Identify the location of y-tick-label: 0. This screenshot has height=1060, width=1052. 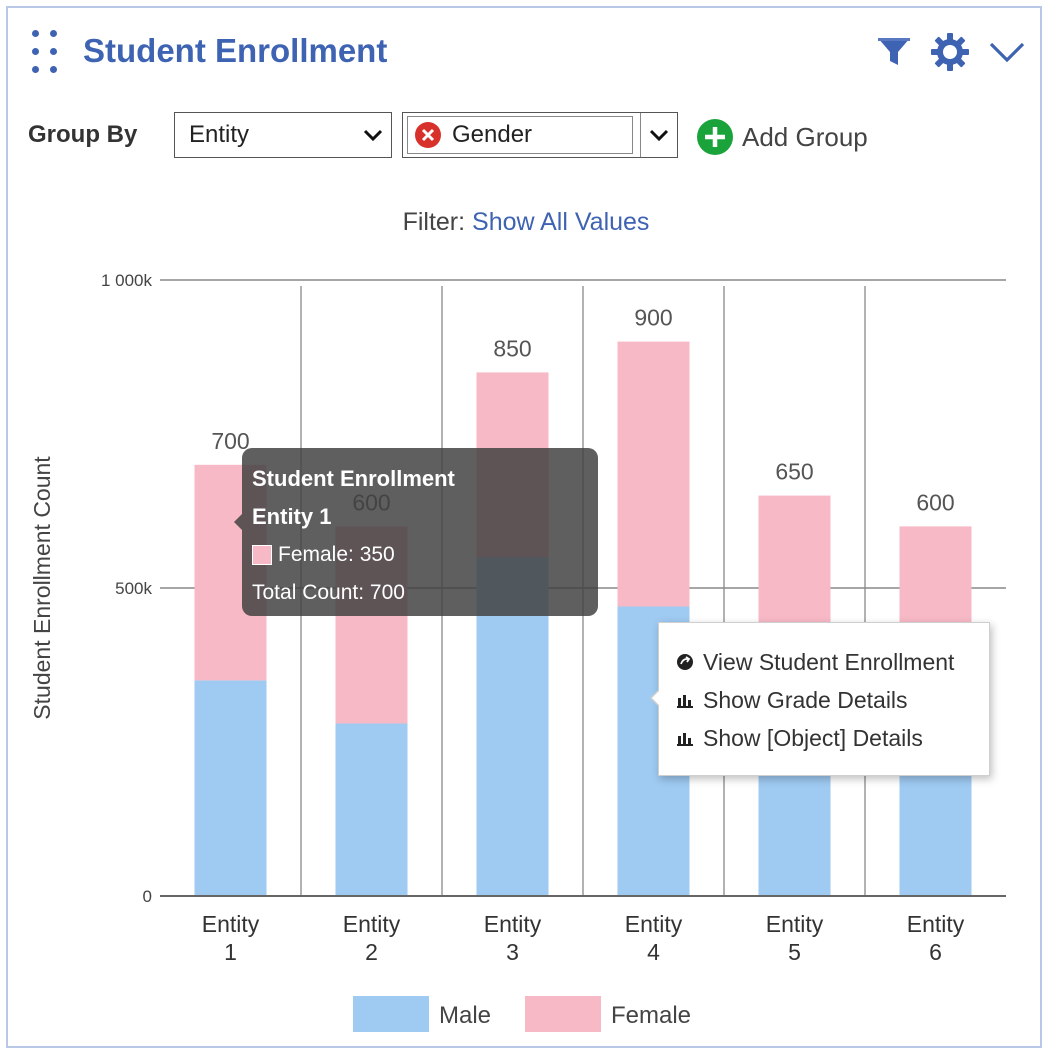
(147, 896).